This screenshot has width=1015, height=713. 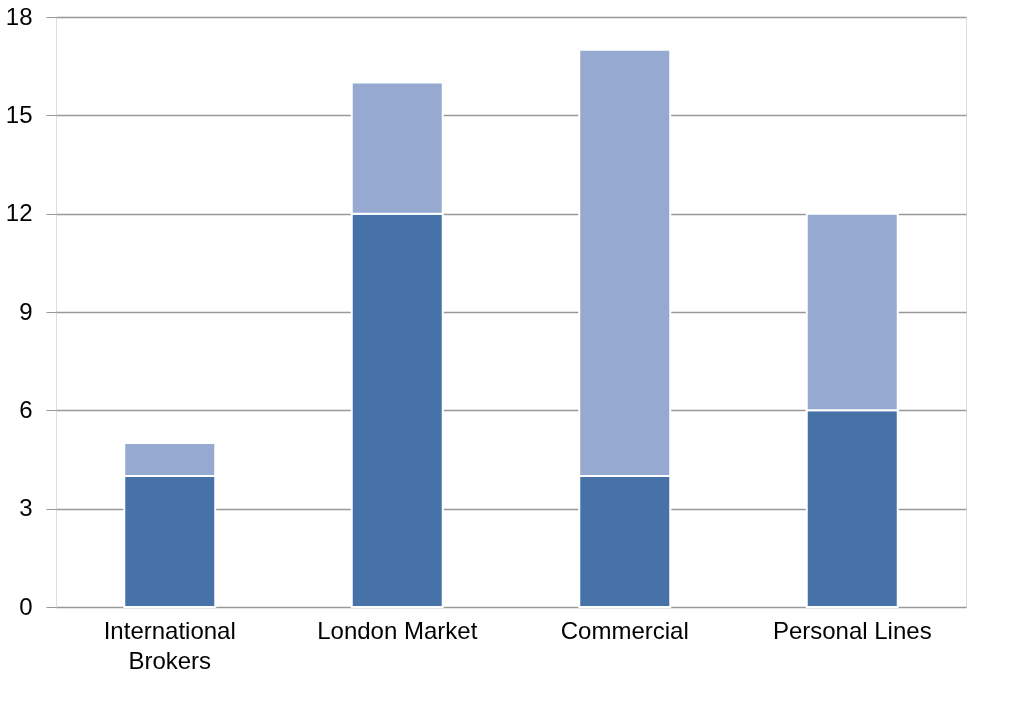 I want to click on x-tick-label: London Market, so click(x=397, y=630).